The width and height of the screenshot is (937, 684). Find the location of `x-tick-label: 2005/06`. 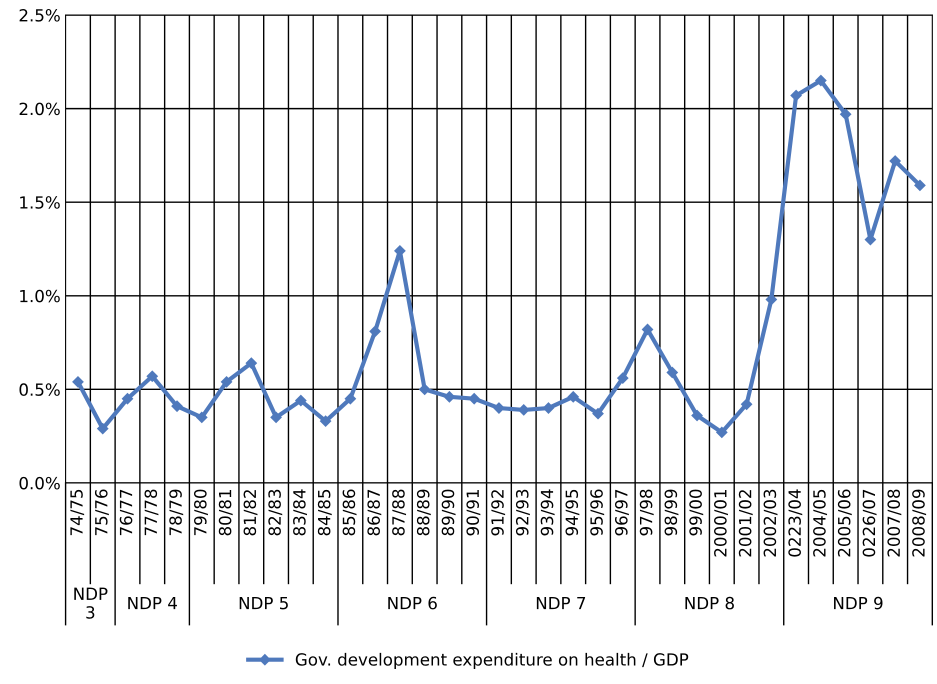

x-tick-label: 2005/06 is located at coordinates (845, 523).